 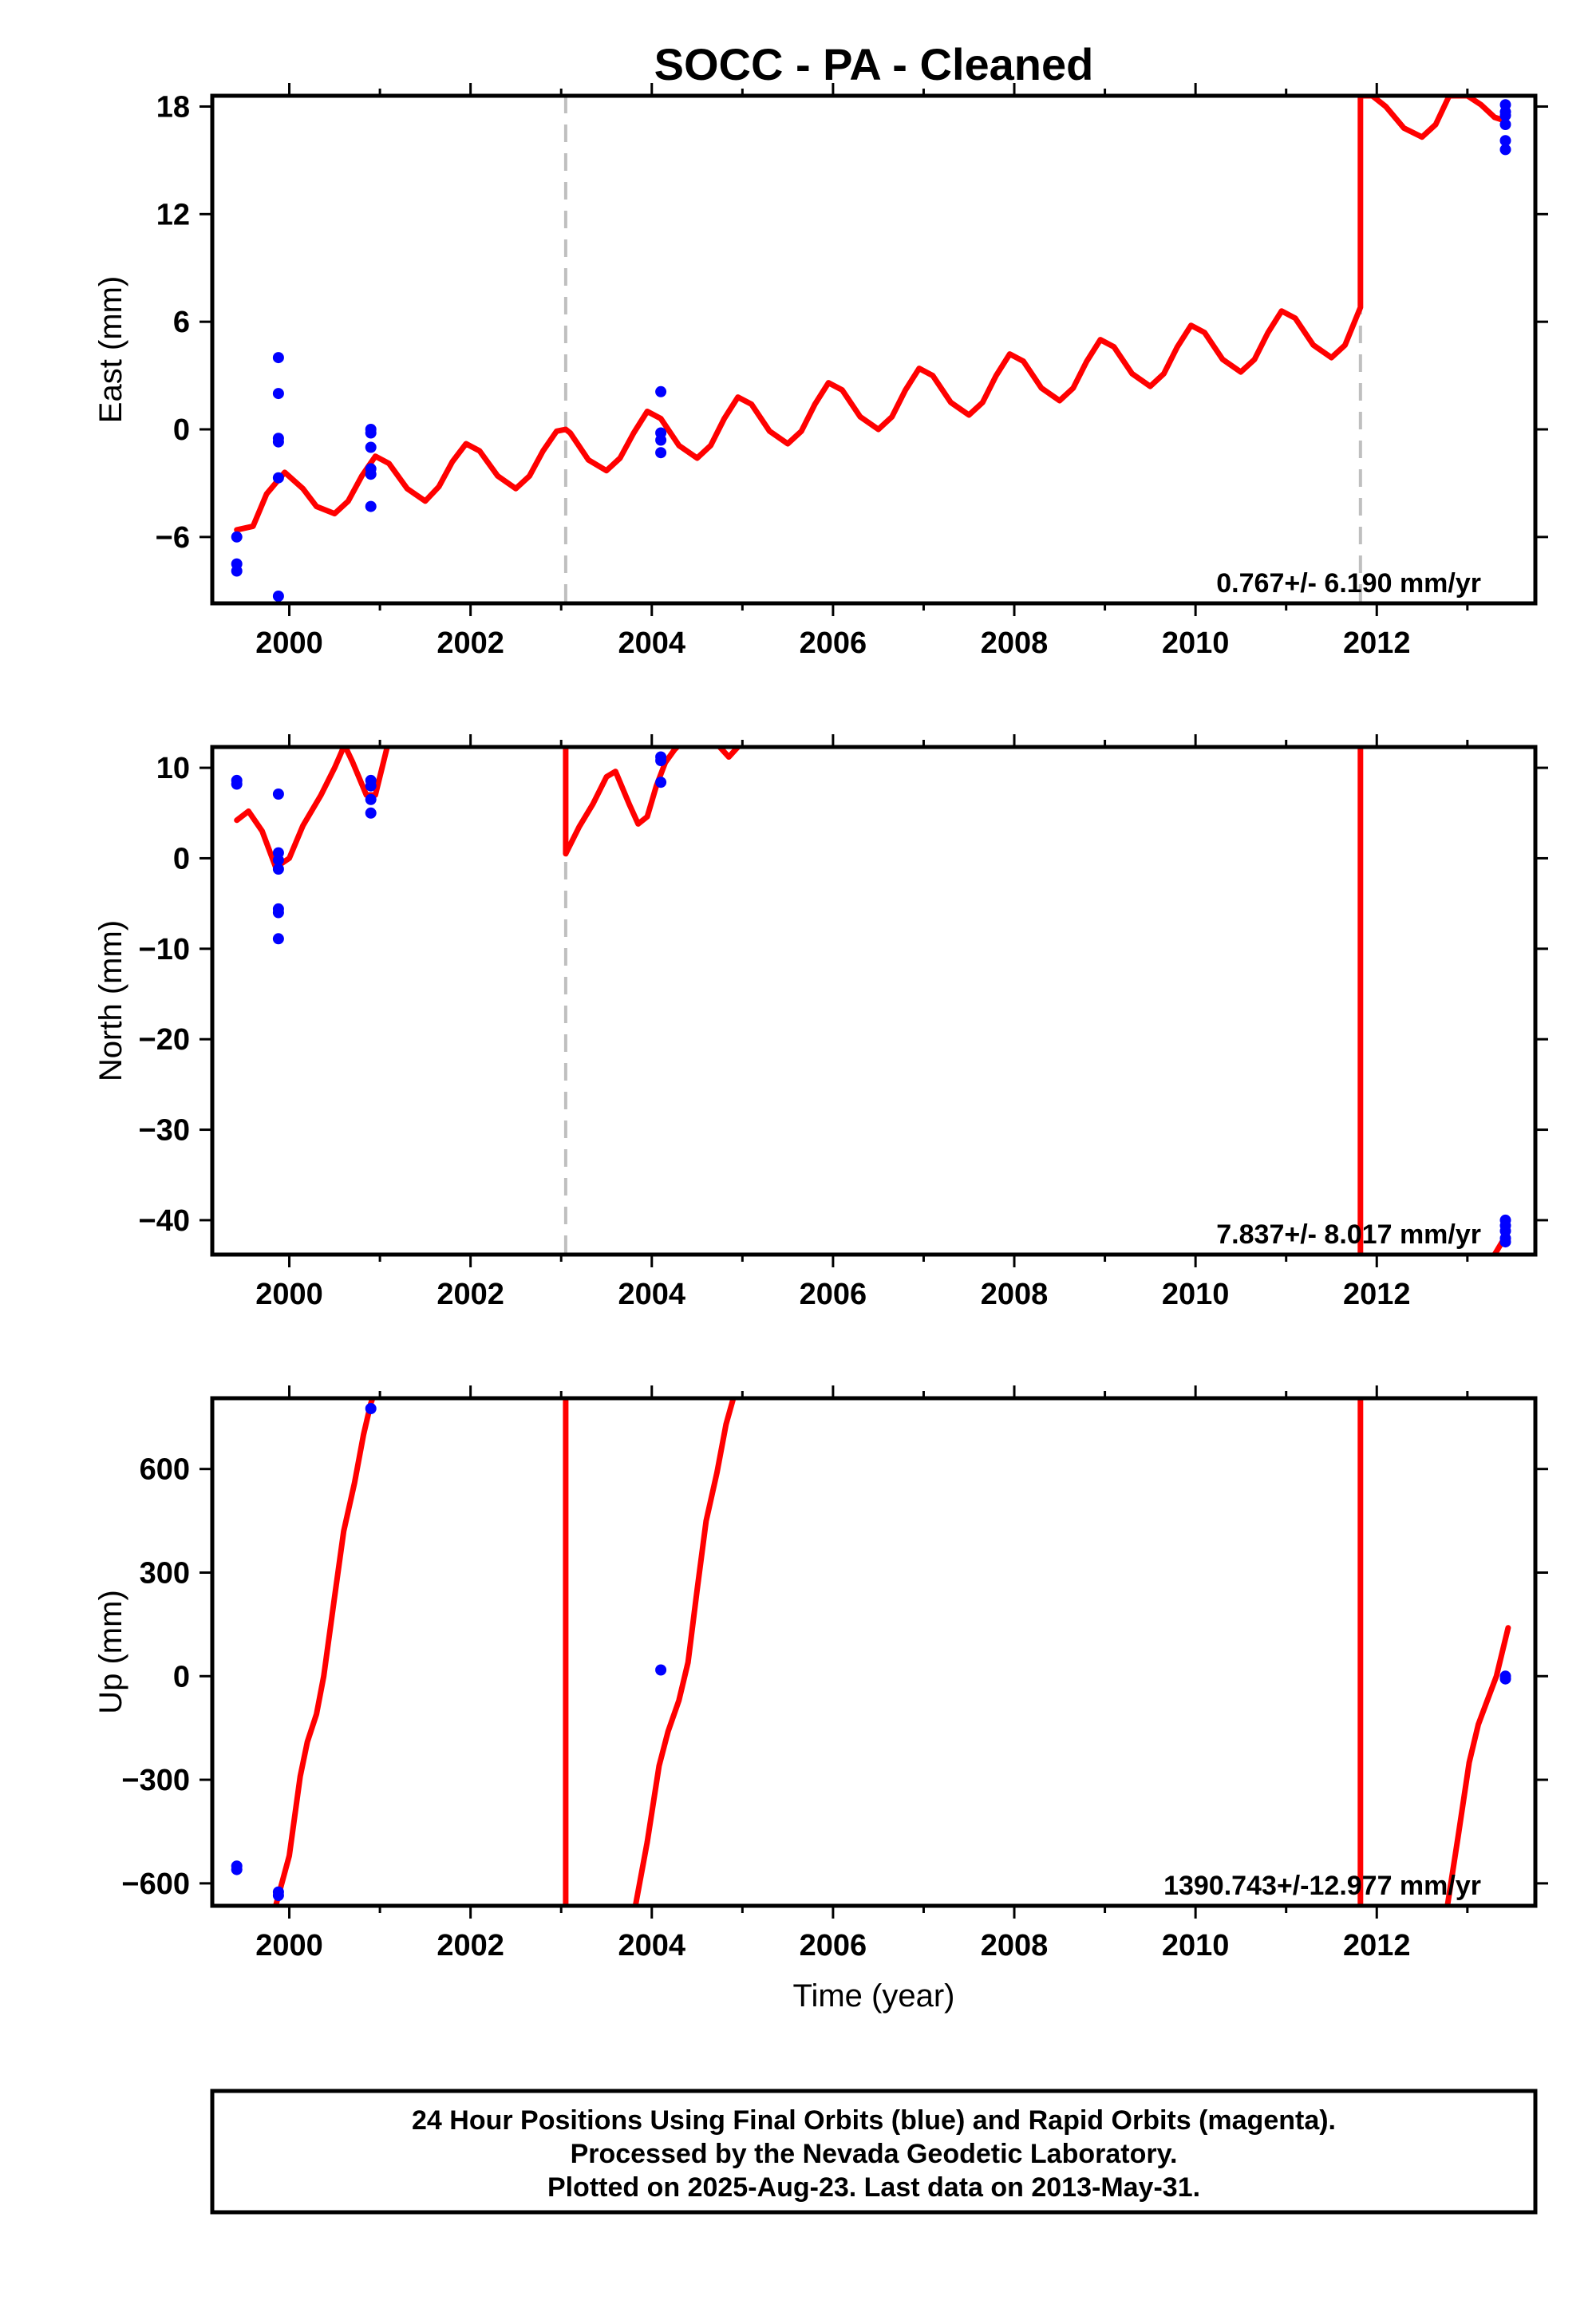 I want to click on up-x-tick-label: 2012, so click(x=1377, y=1945).